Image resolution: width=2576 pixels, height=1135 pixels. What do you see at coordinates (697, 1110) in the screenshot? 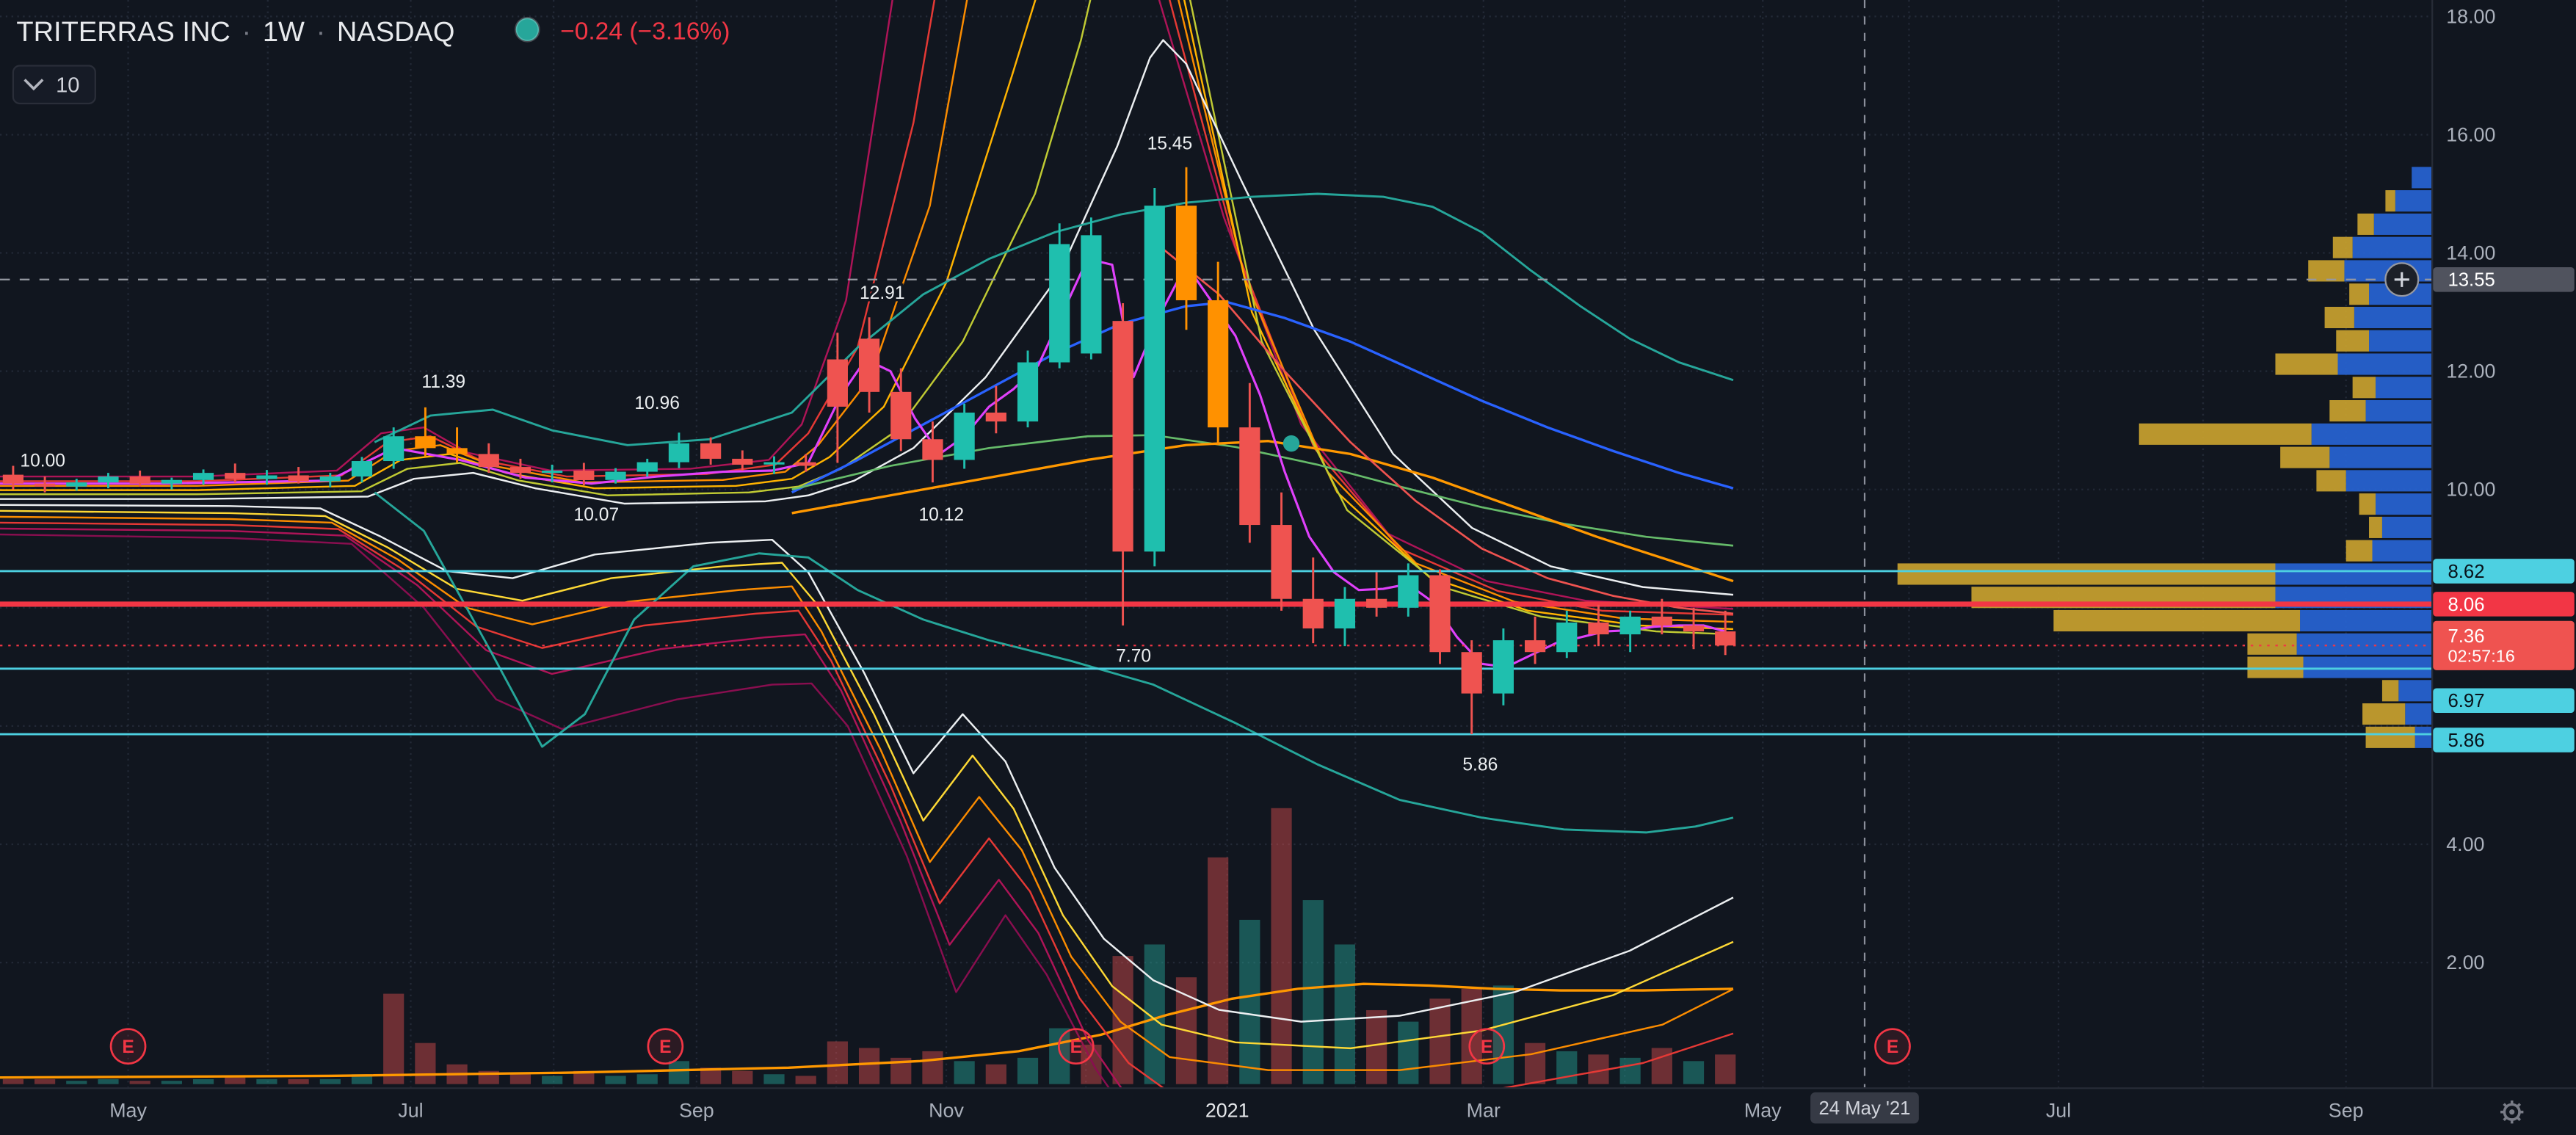
I see `time-tick-label: Sep` at bounding box center [697, 1110].